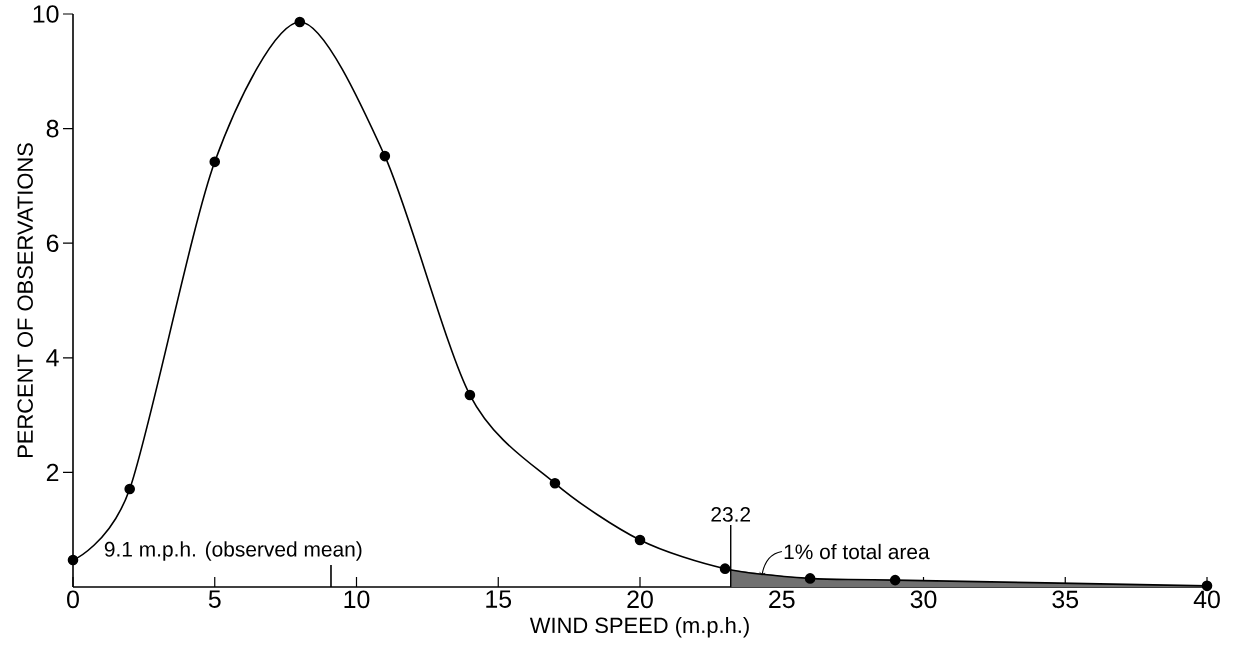 Image resolution: width=1235 pixels, height=649 pixels. Describe the element at coordinates (857, 551) in the screenshot. I see `annotation: 1% of total area` at that location.